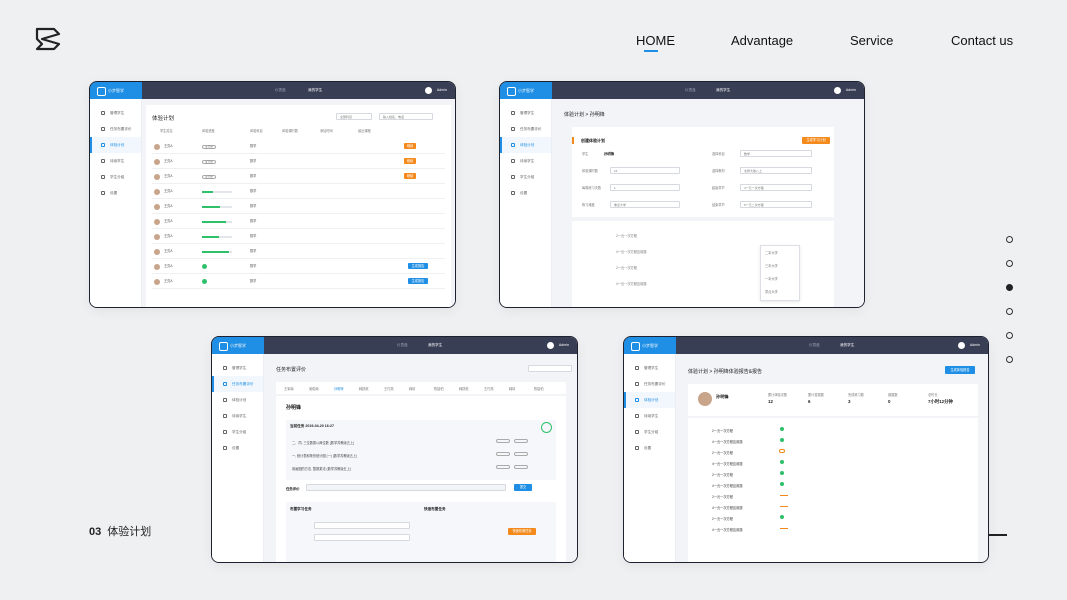 The width and height of the screenshot is (1067, 600). What do you see at coordinates (771, 253) in the screenshot?
I see `dropdown-option: 二本大学` at bounding box center [771, 253].